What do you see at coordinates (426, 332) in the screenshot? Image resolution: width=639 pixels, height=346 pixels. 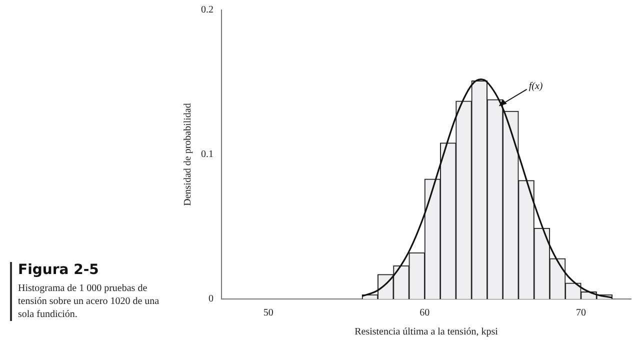 I see `x-axis-title: Resistencia última a la tensión, kpsi` at bounding box center [426, 332].